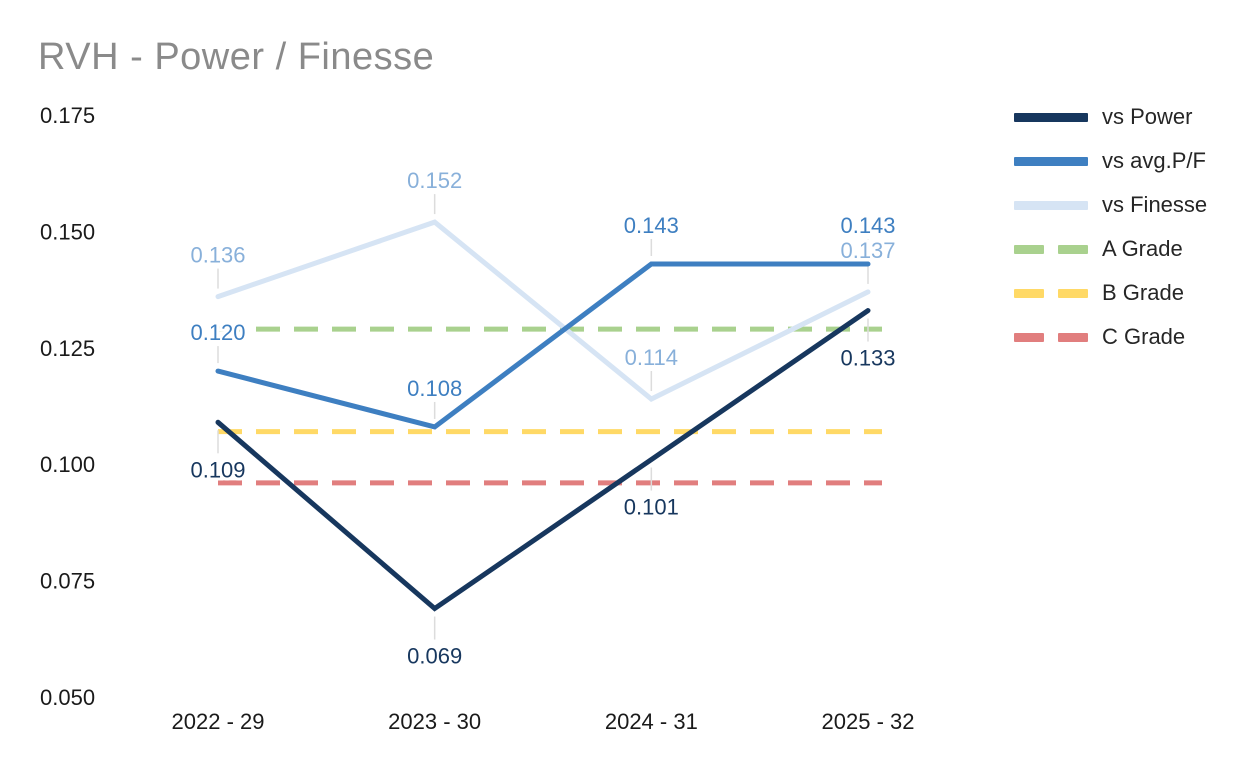 The width and height of the screenshot is (1252, 774). What do you see at coordinates (1154, 160) in the screenshot?
I see `legend-label: vs avg.P/F` at bounding box center [1154, 160].